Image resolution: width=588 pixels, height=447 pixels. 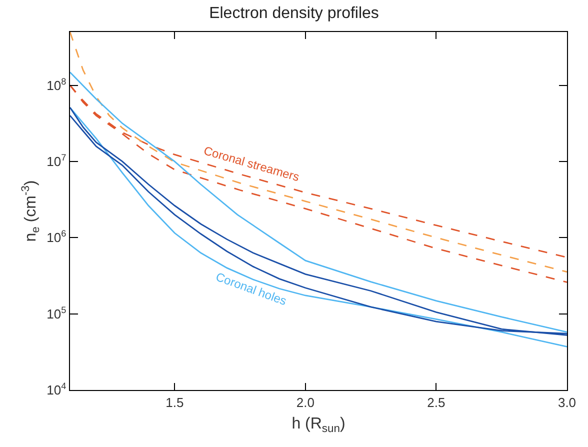 What do you see at coordinates (56, 84) in the screenshot?
I see `y-tick-label: 10$^{8}$` at bounding box center [56, 84].